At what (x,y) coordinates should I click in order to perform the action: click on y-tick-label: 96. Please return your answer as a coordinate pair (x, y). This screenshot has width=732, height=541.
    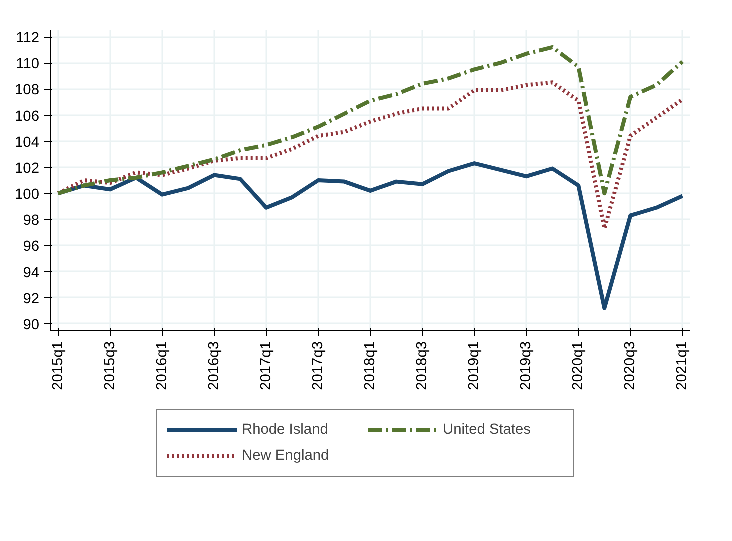
    Looking at the image, I should click on (31, 247).